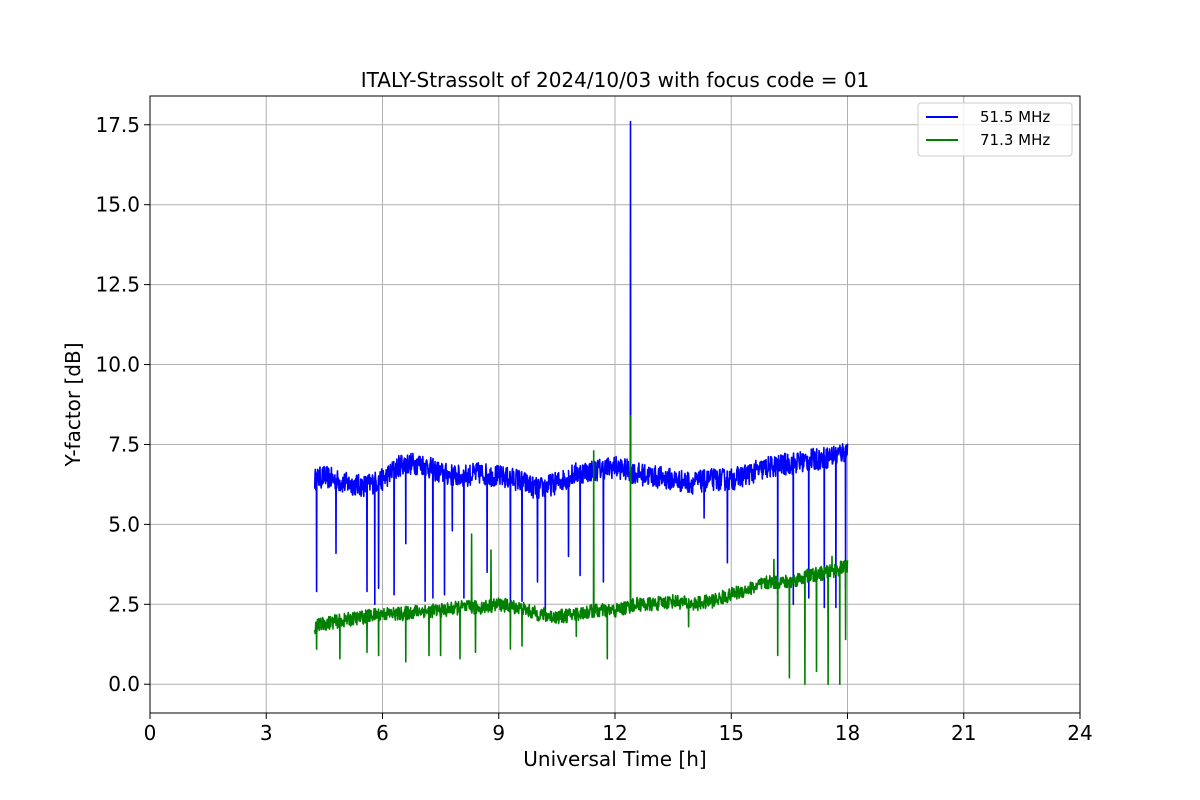 The image size is (1200, 800). Describe the element at coordinates (1015, 117) in the screenshot. I see `legend-label-51-5: 51.5 MHz` at that location.